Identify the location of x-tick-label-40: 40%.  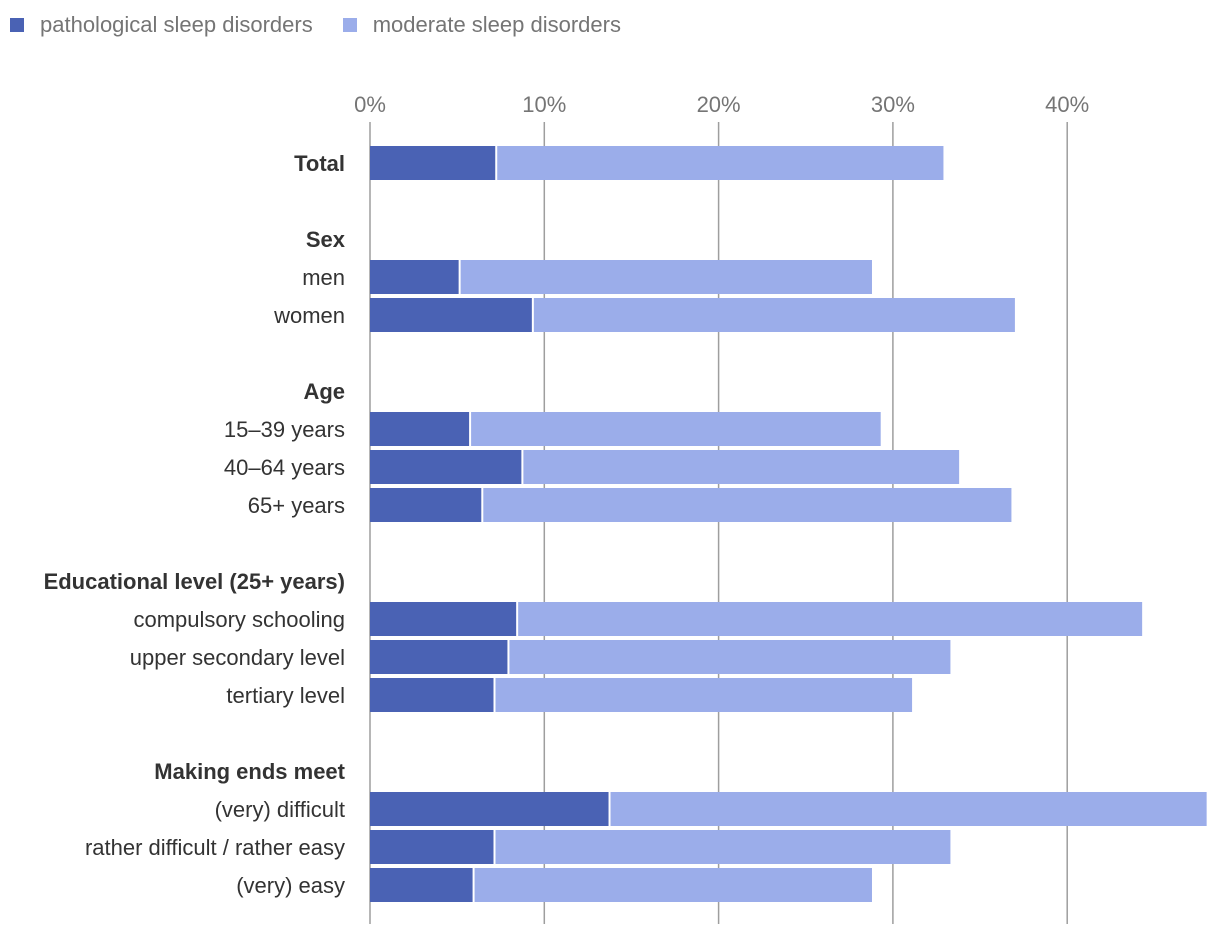
(1067, 104).